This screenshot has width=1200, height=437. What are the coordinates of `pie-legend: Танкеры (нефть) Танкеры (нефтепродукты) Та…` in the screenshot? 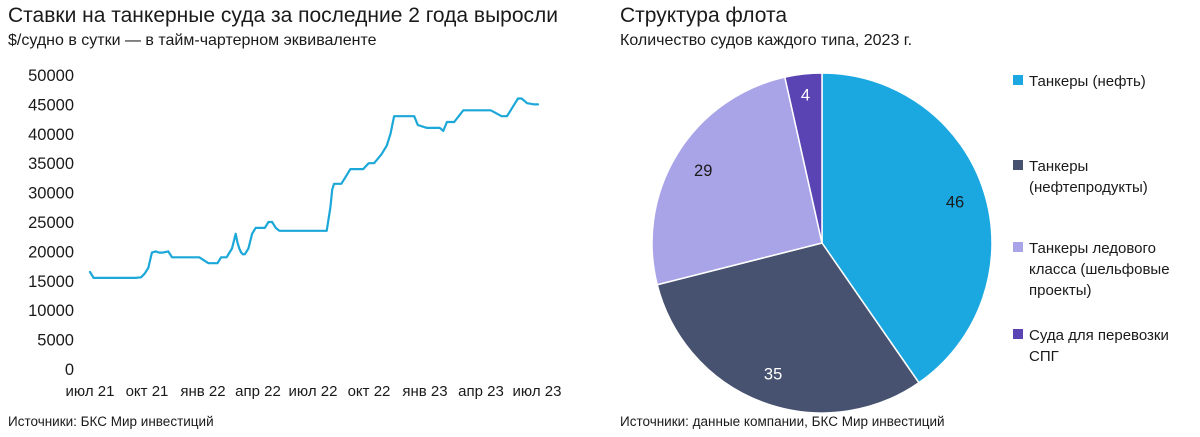 It's located at (1106, 230).